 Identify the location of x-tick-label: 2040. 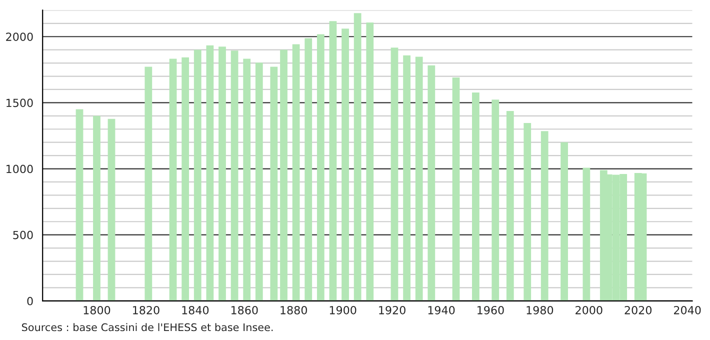
(687, 310).